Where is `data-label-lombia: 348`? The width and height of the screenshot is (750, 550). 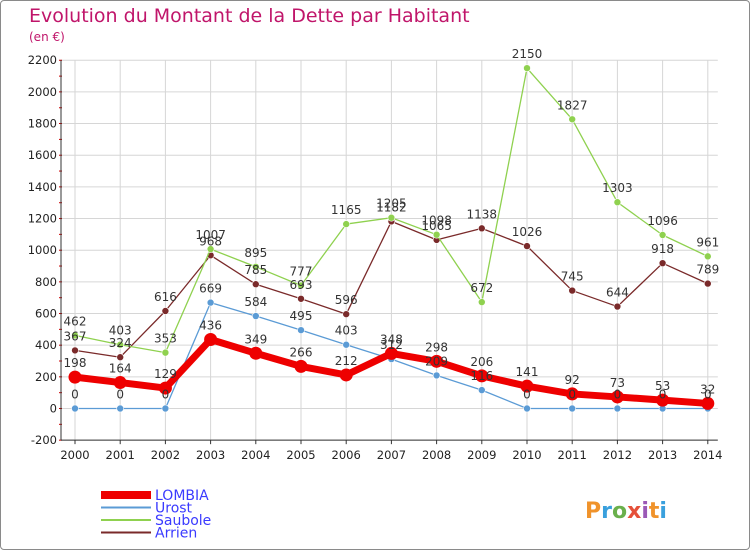
data-label-lombia: 348 is located at coordinates (391, 339).